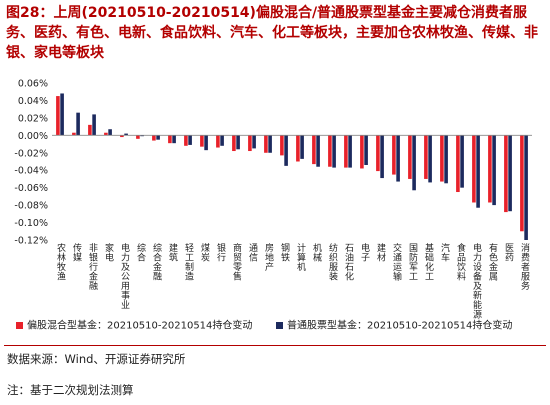 The height and width of the screenshot is (405, 550). I want to click on legend-swatch-s2, so click(279, 325).